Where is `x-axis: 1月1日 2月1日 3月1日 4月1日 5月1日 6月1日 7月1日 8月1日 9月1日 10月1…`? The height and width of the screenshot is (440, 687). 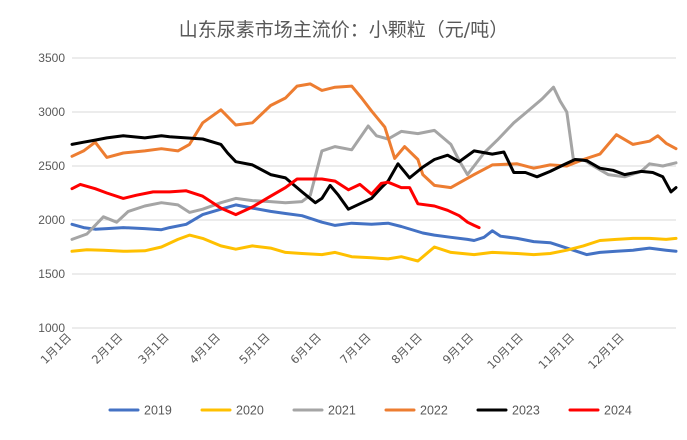
x-axis: 1月1日 2月1日 3月1日 4月1日 5月1日 6月1日 7月1日 8月1日 9月1日 10月1… is located at coordinates (332, 351).